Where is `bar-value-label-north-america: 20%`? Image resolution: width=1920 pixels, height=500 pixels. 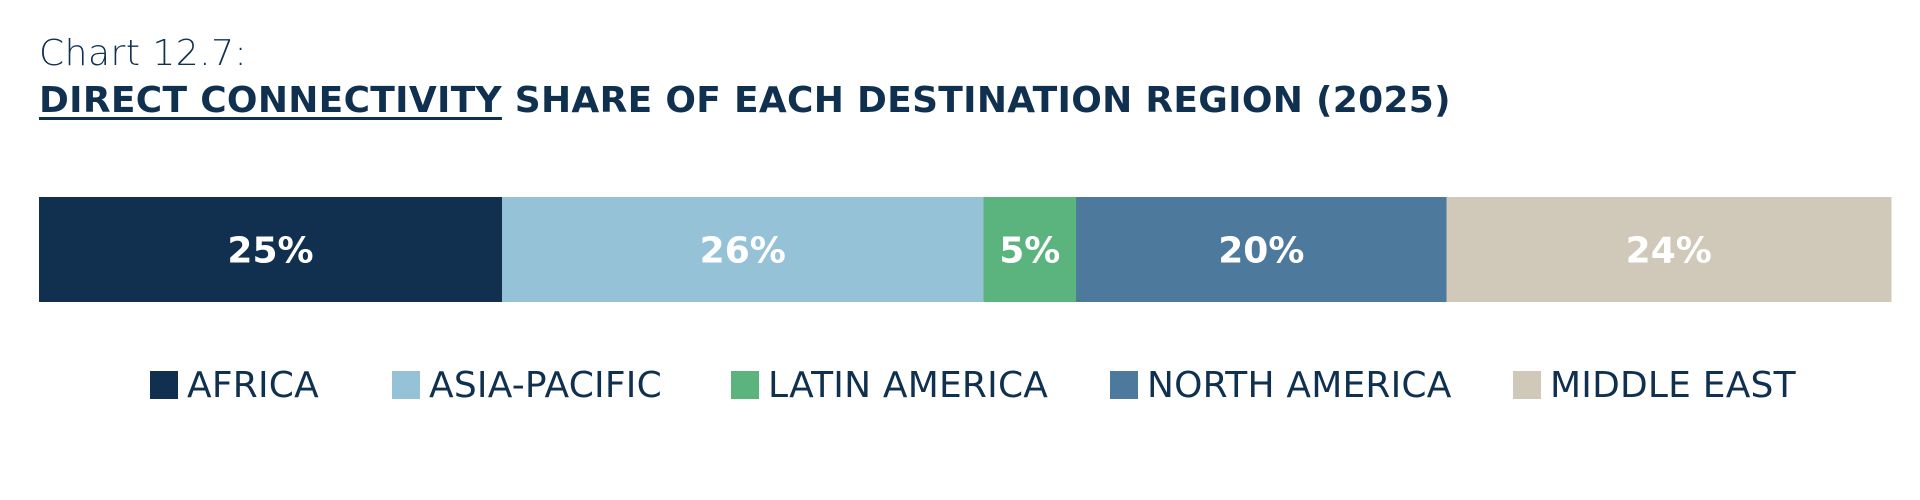 bar-value-label-north-america: 20% is located at coordinates (1261, 251).